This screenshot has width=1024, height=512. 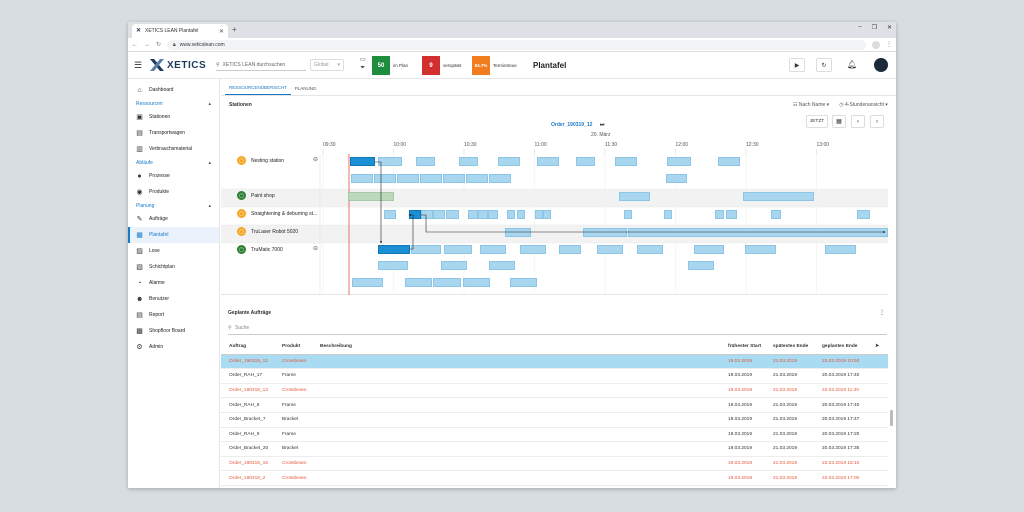 I want to click on stat-late: 9 verspätet, so click(x=442, y=65).